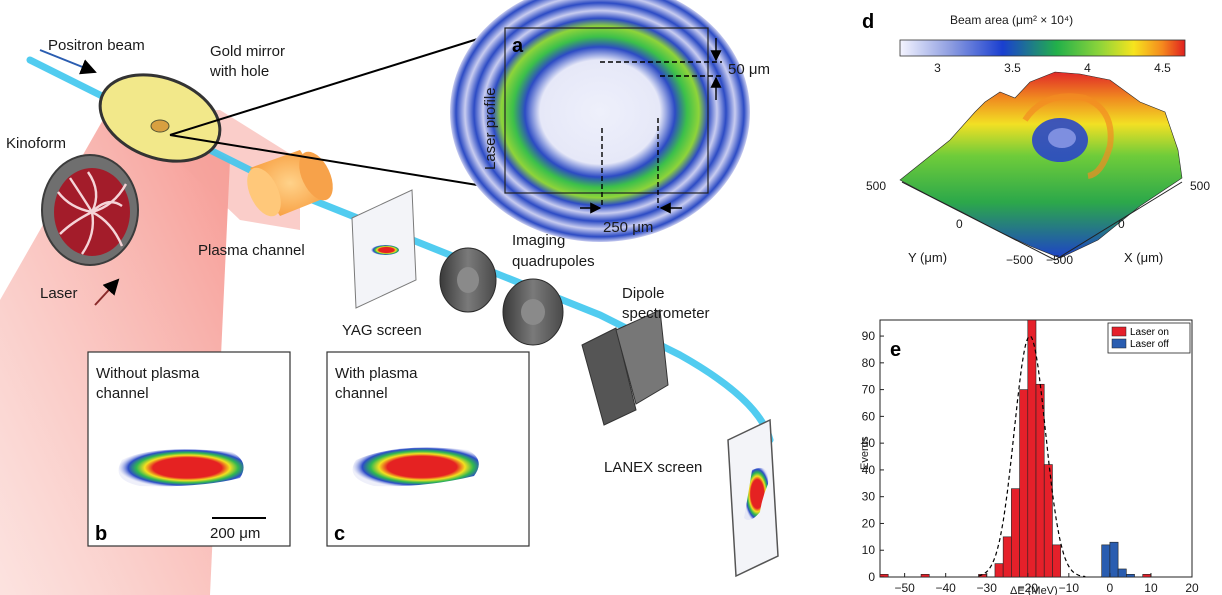  Describe the element at coordinates (865, 453) in the screenshot. I see `histogram-y-label: Events` at that location.